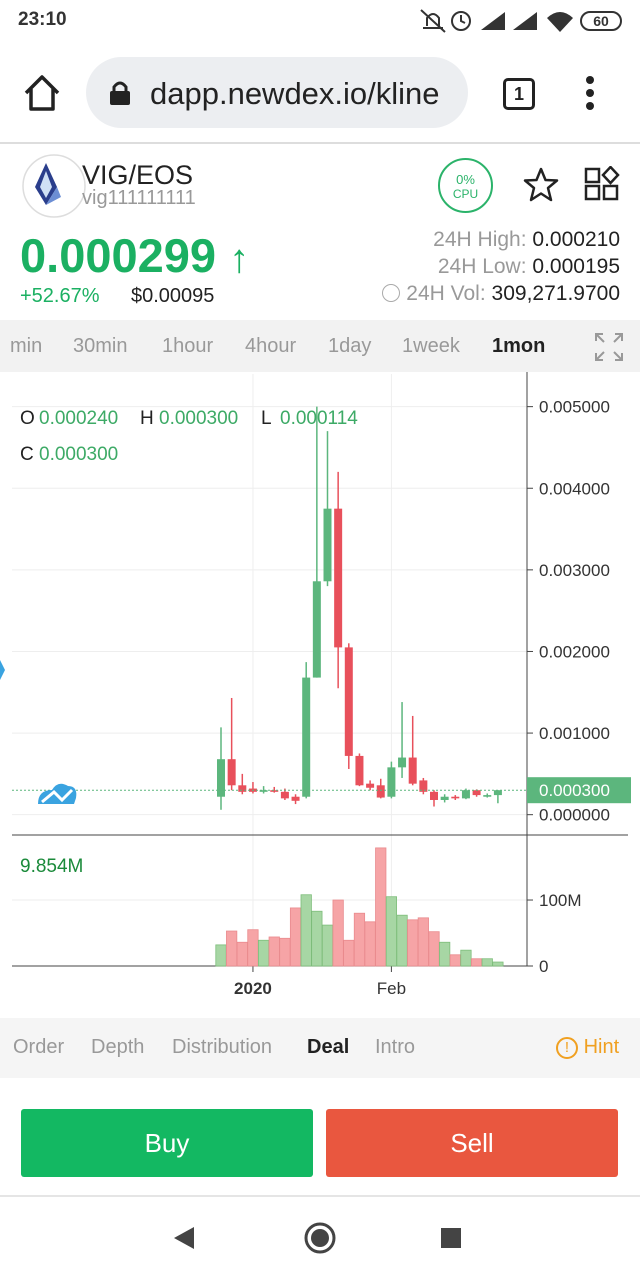 This screenshot has width=640, height=1280. What do you see at coordinates (601, 21) in the screenshot?
I see `battery-level: 60` at bounding box center [601, 21].